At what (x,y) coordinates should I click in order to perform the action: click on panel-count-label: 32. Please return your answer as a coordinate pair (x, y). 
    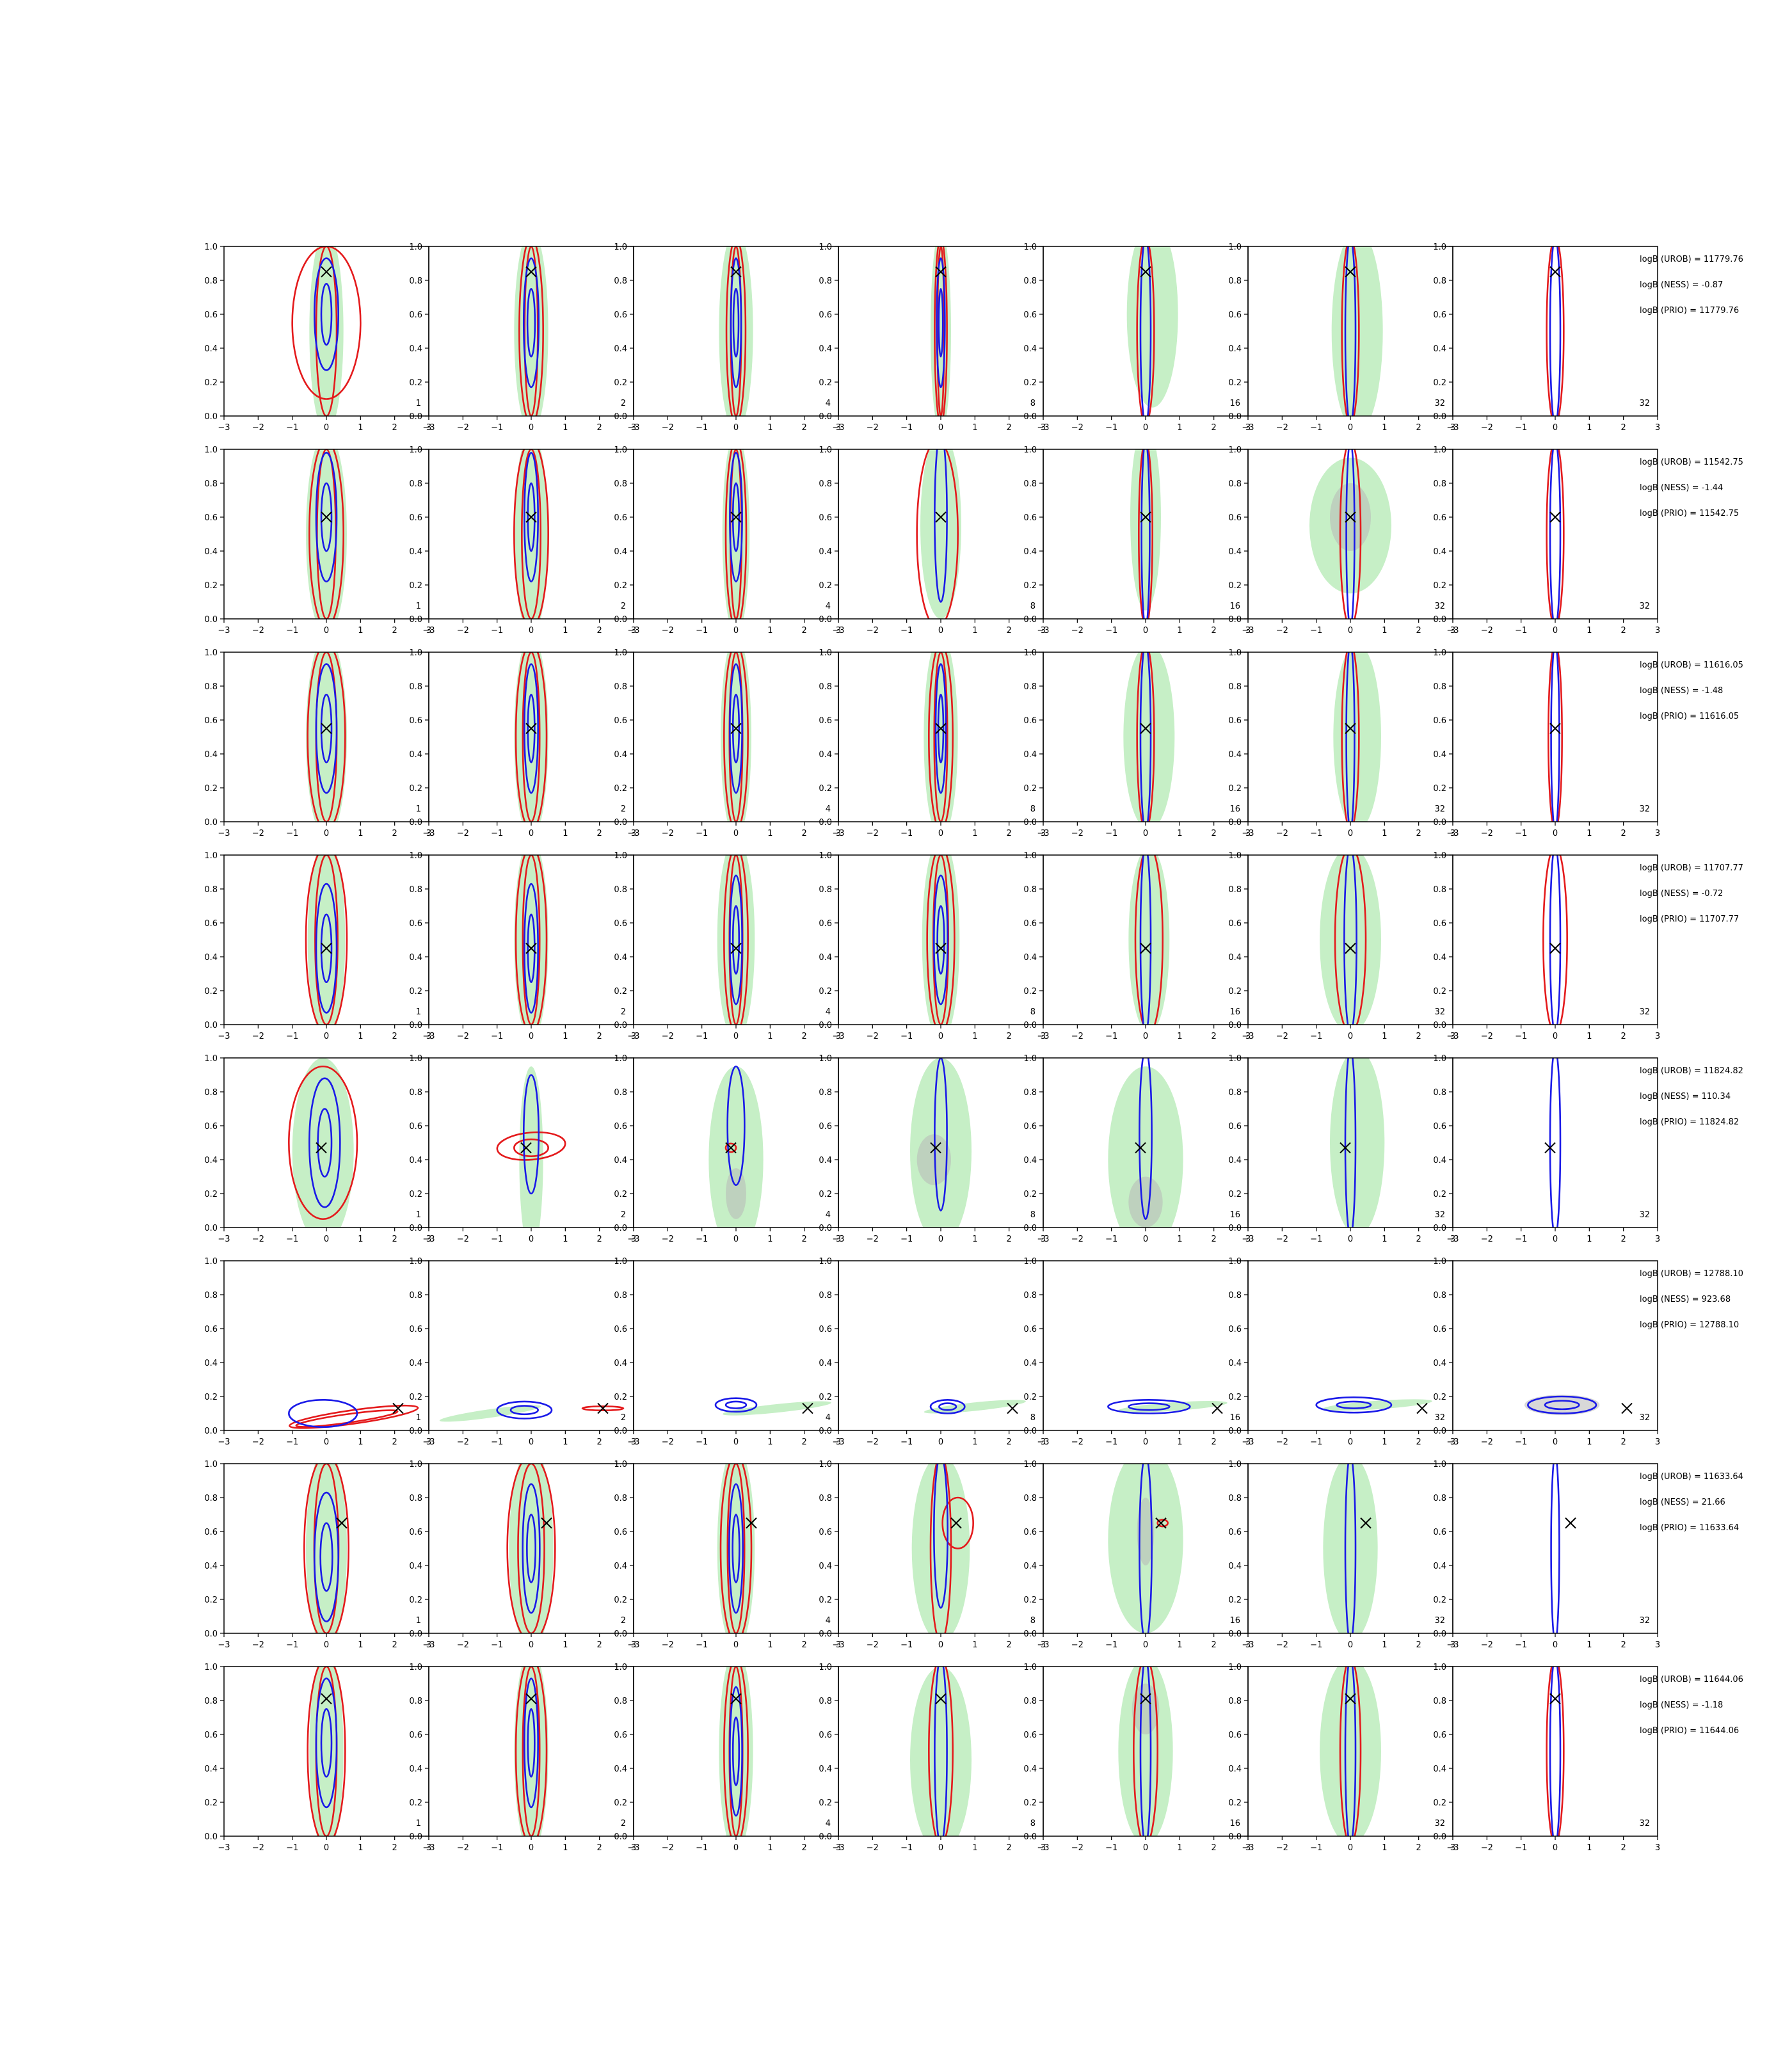
    Looking at the image, I should click on (1439, 1215).